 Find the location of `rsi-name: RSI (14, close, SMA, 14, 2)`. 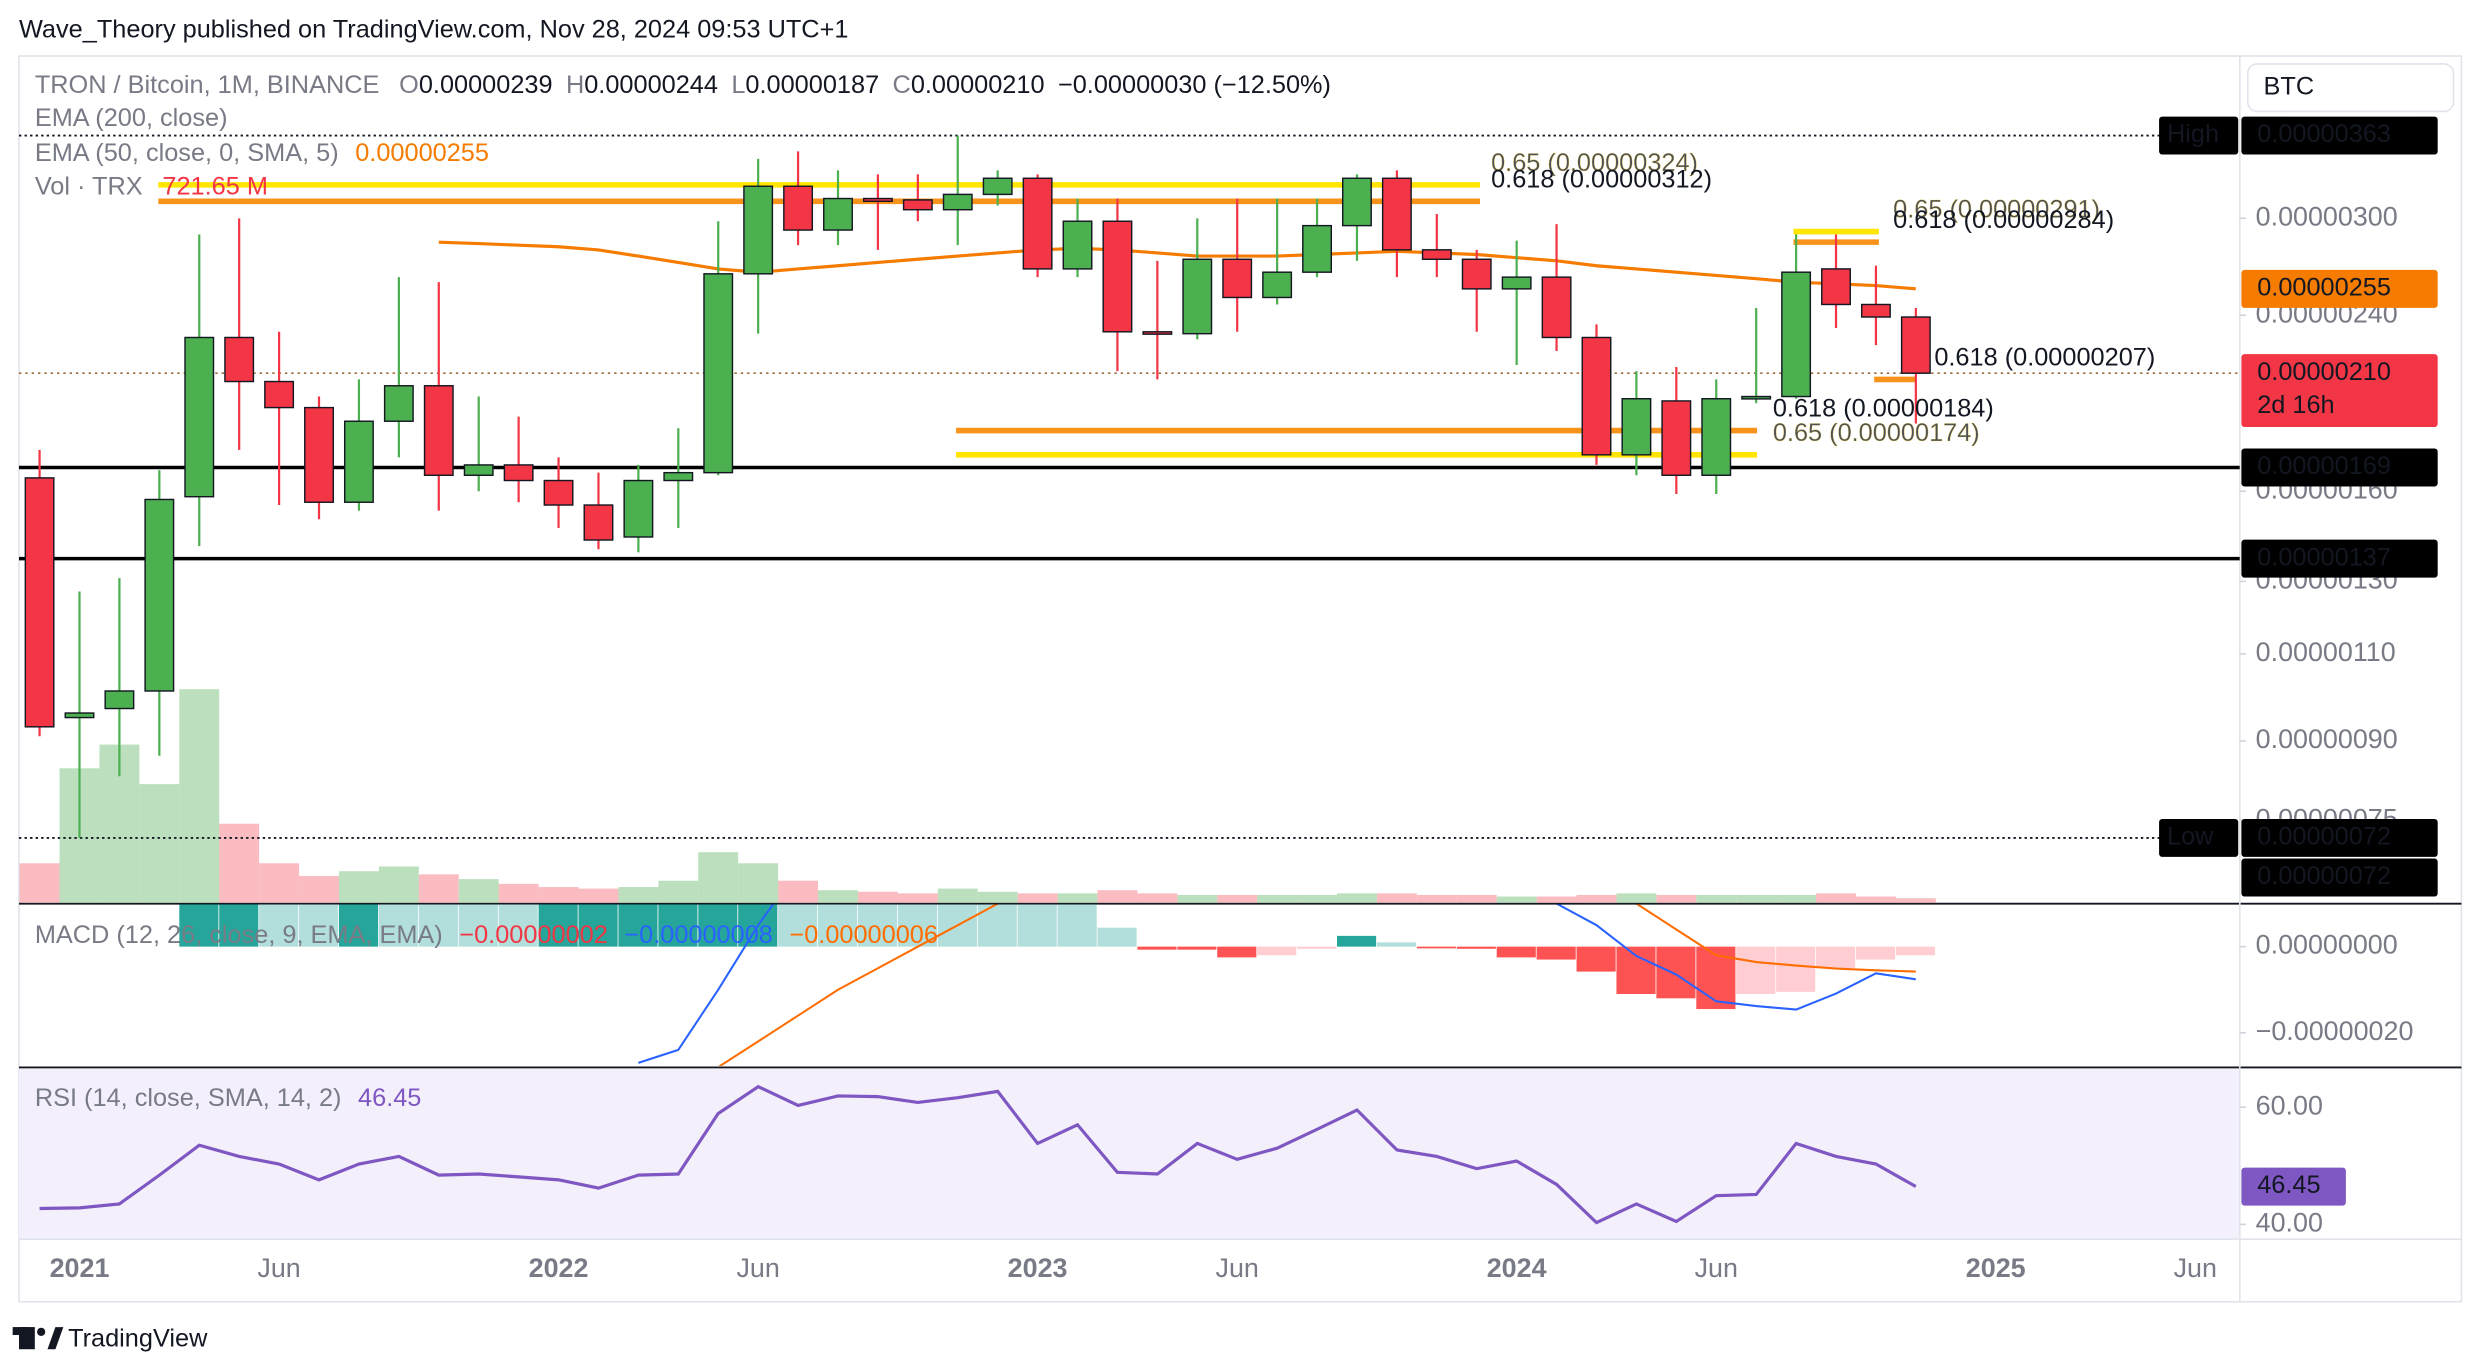

rsi-name: RSI (14, close, SMA, 14, 2) is located at coordinates (188, 1098).